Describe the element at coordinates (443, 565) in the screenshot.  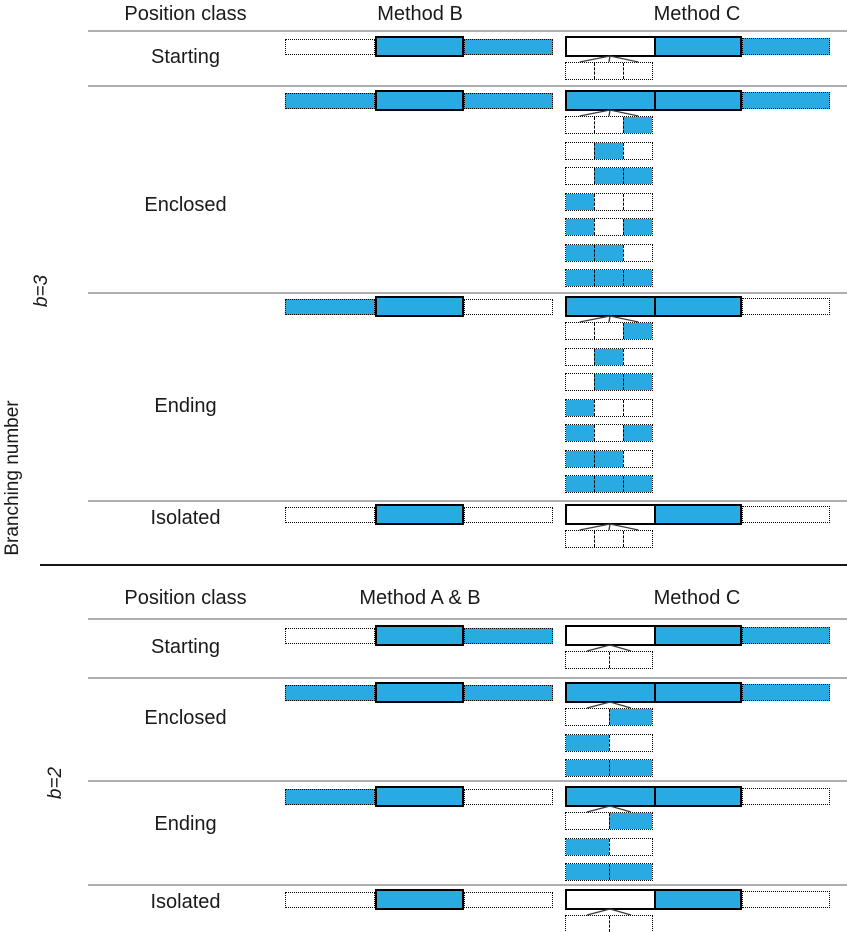
I see `section-divider-line` at that location.